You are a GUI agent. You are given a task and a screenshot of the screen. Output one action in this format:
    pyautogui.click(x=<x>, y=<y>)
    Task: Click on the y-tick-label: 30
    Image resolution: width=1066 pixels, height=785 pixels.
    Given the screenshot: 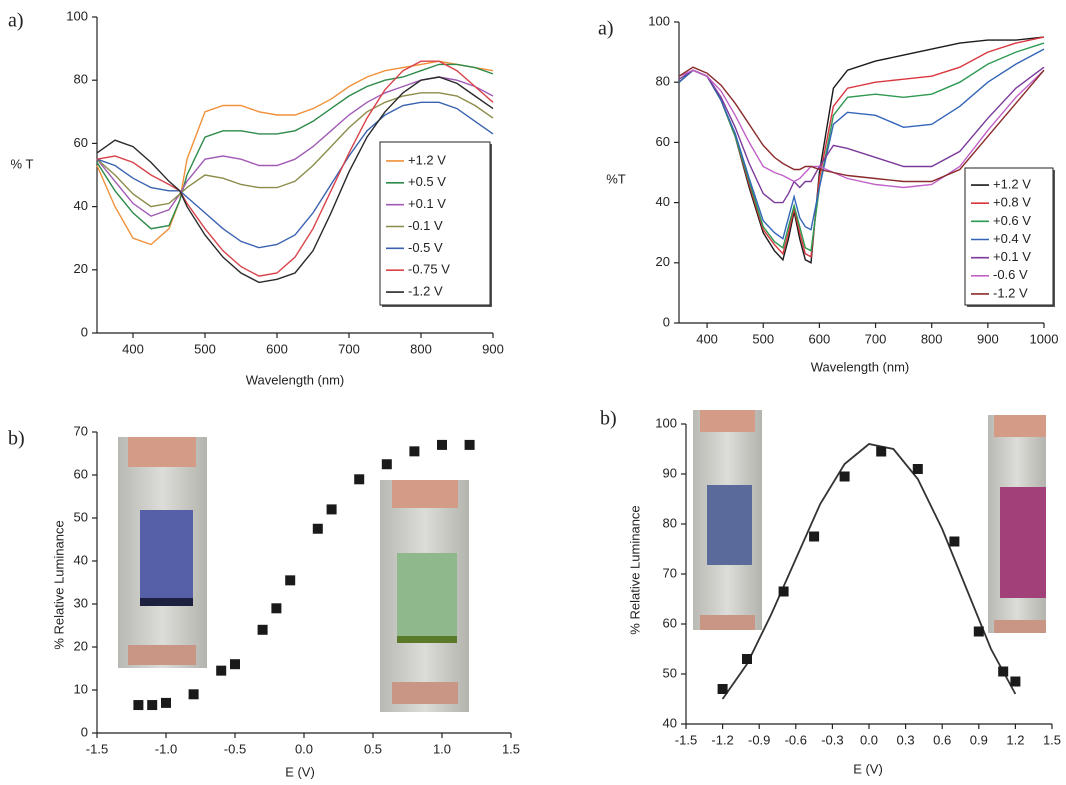 What is the action you would take?
    pyautogui.click(x=81, y=602)
    